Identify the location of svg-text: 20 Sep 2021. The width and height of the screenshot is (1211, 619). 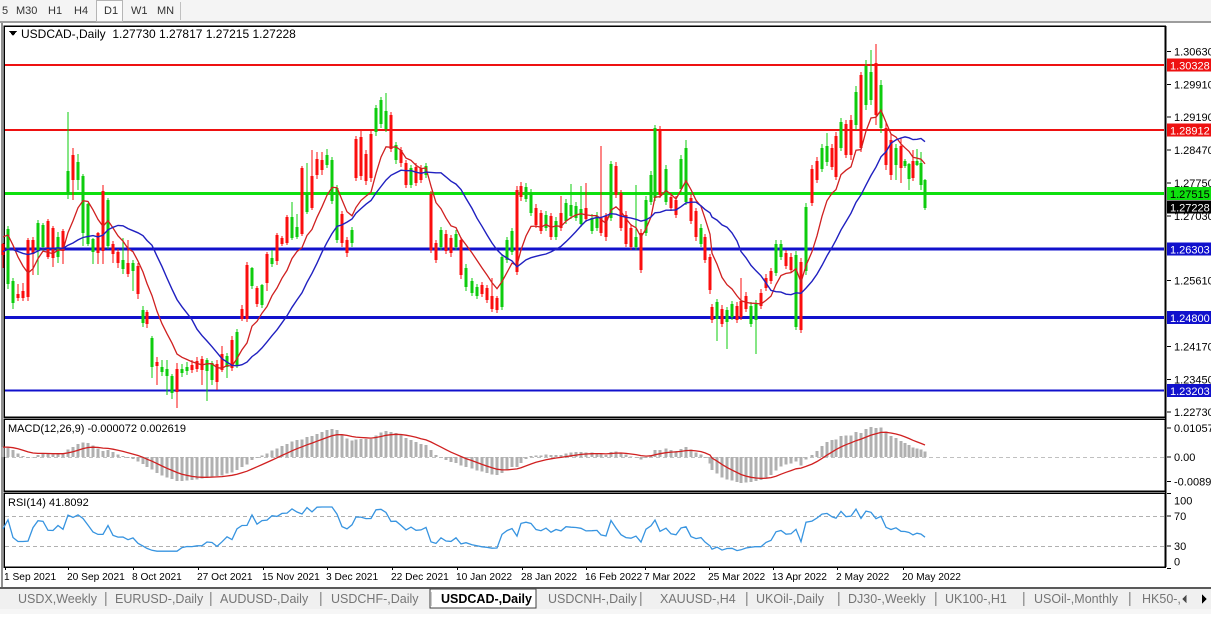
(96, 577).